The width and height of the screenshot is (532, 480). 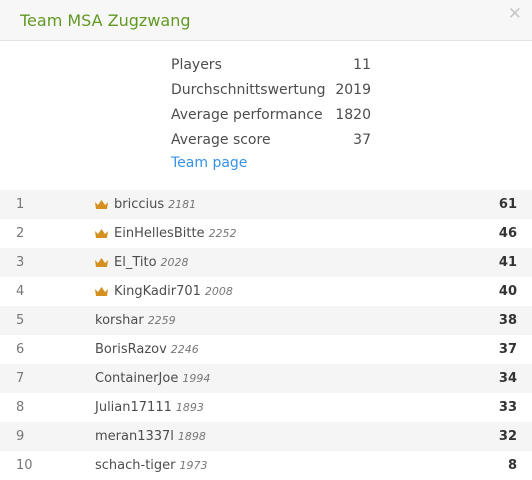 I want to click on player-score: 34, so click(x=507, y=378).